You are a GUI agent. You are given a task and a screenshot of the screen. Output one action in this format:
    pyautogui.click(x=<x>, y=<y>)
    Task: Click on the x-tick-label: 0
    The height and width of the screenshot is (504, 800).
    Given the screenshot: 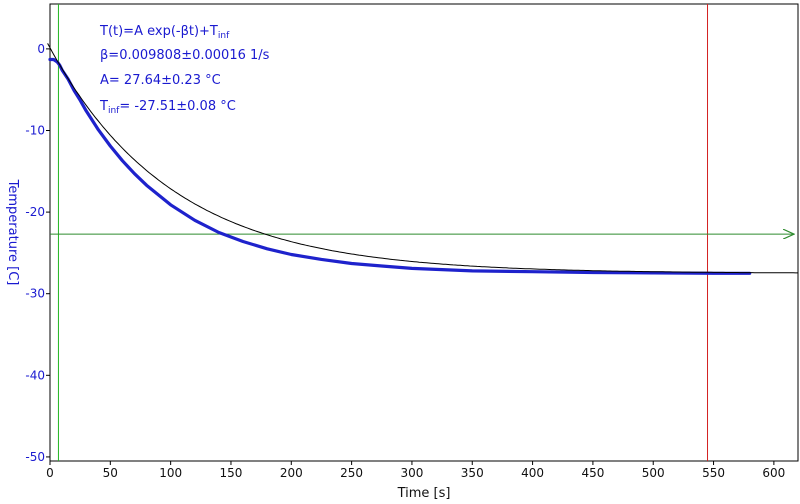 What is the action you would take?
    pyautogui.click(x=50, y=473)
    